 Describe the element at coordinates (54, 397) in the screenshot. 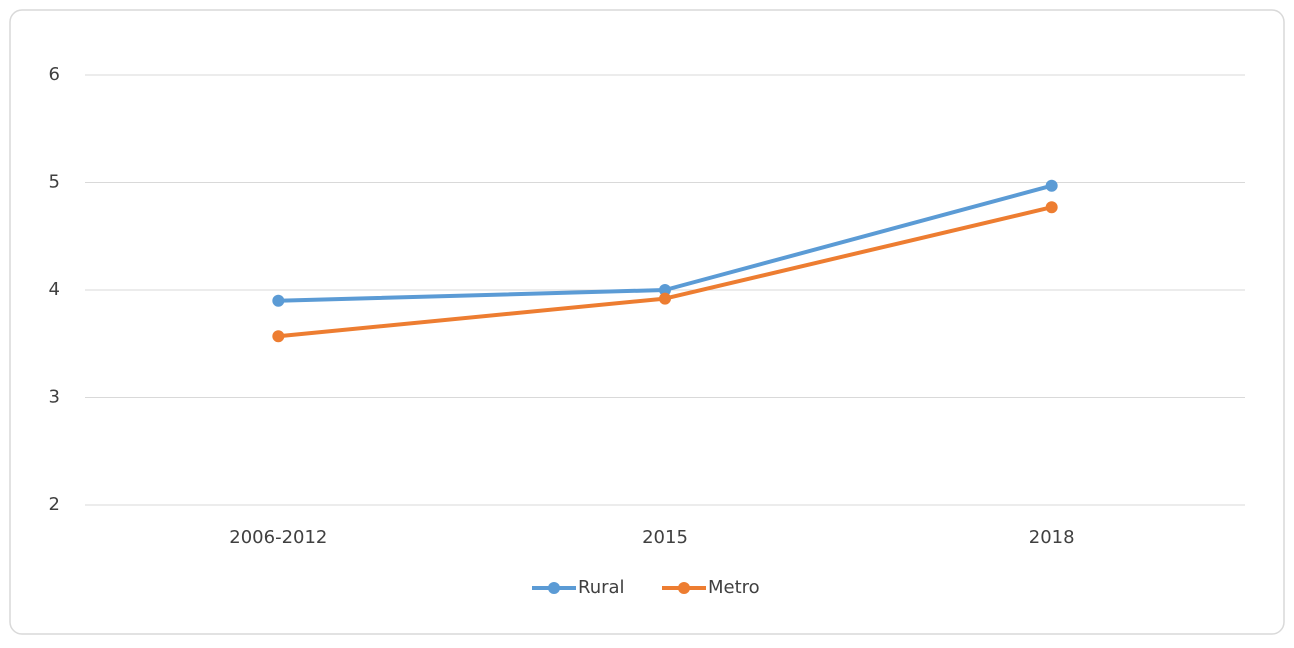

I see `y-tick-label: 3` at that location.